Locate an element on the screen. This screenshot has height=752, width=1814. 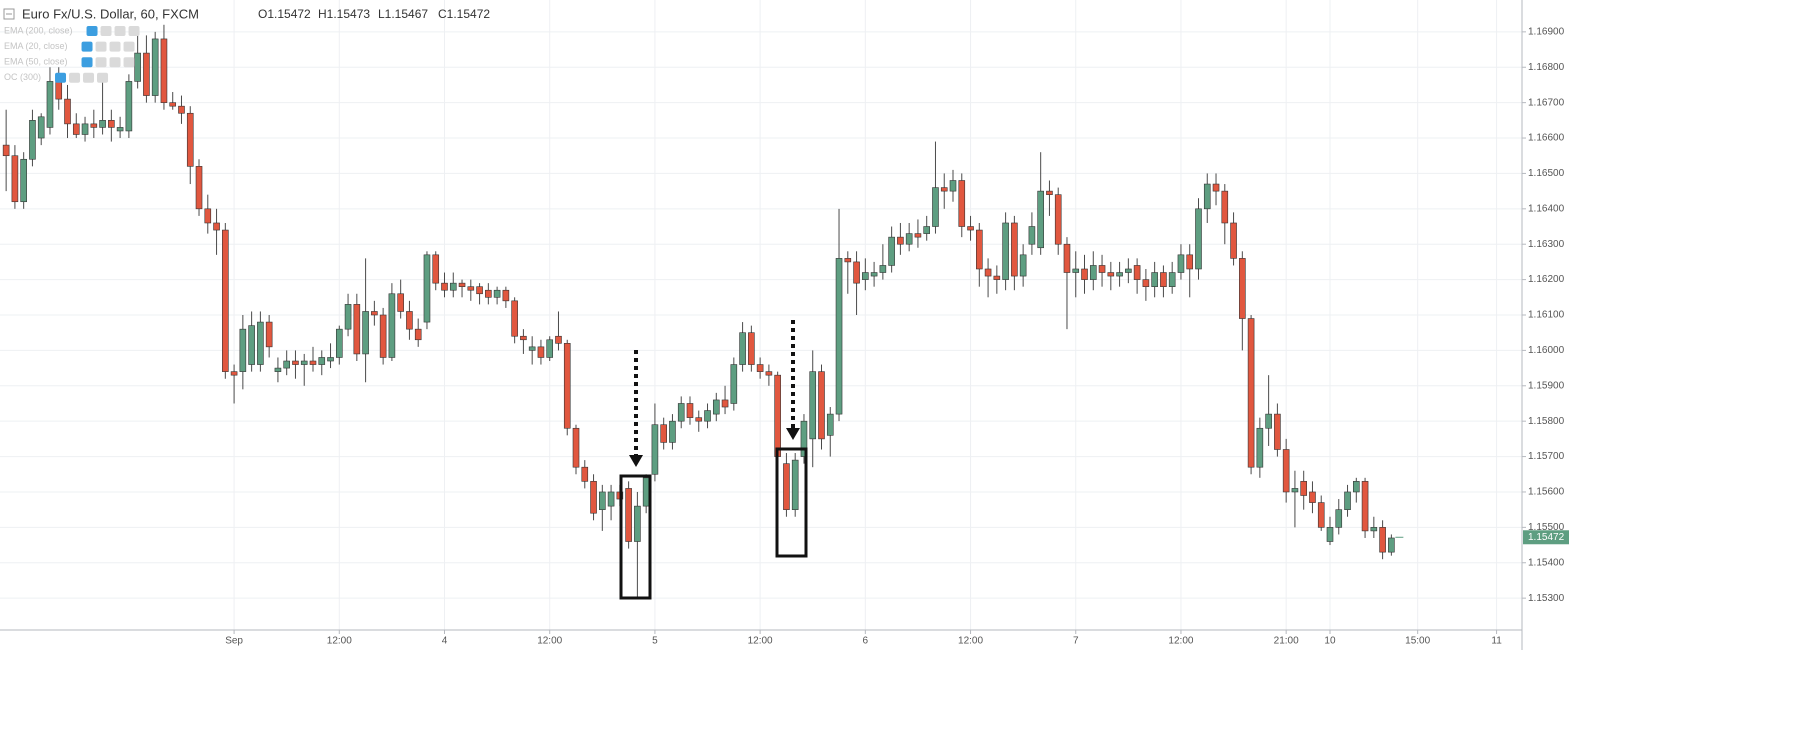
x-tick-label: 6 is located at coordinates (866, 641).